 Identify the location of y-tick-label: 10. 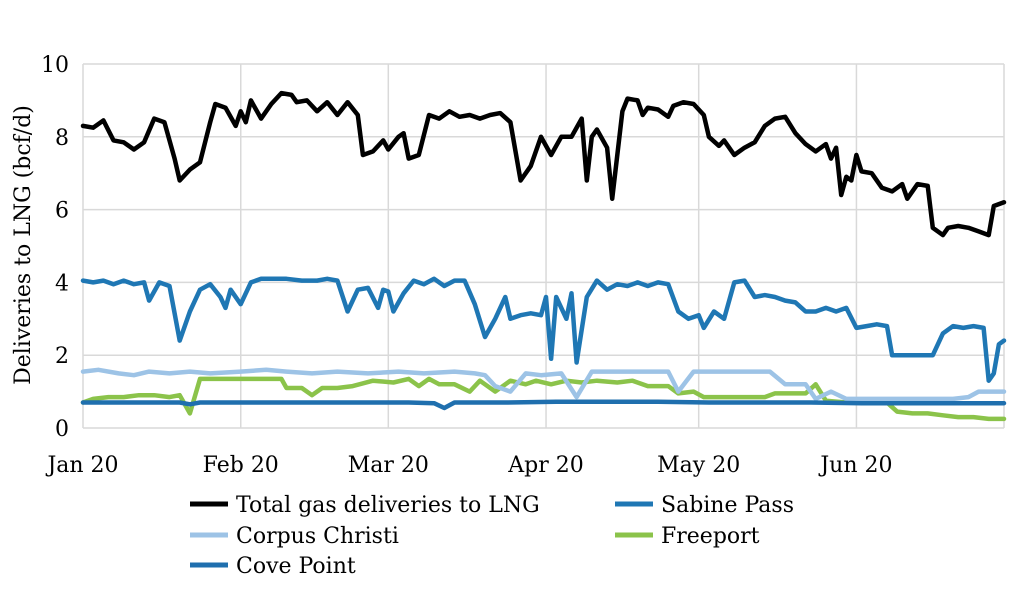
(55, 65).